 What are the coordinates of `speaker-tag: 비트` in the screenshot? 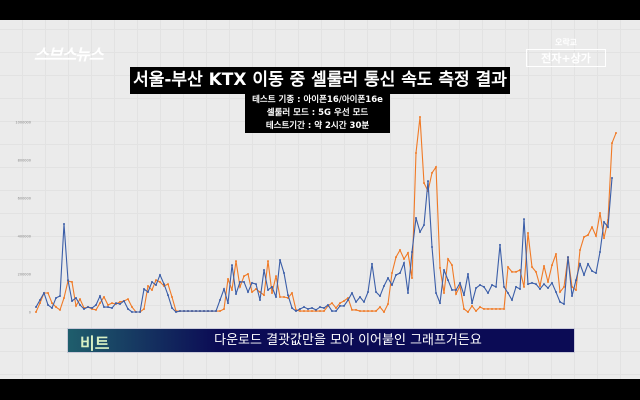 It's located at (143, 341).